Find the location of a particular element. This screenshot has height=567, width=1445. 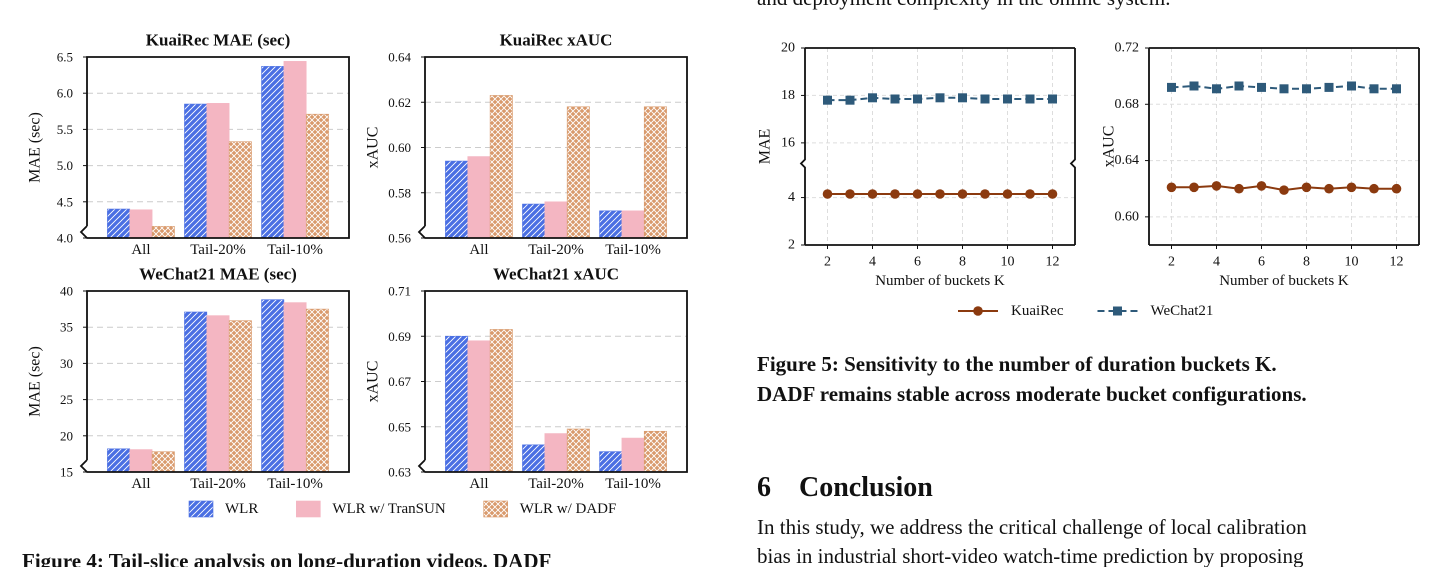

legend-label: WLR w/ DADF is located at coordinates (568, 509).